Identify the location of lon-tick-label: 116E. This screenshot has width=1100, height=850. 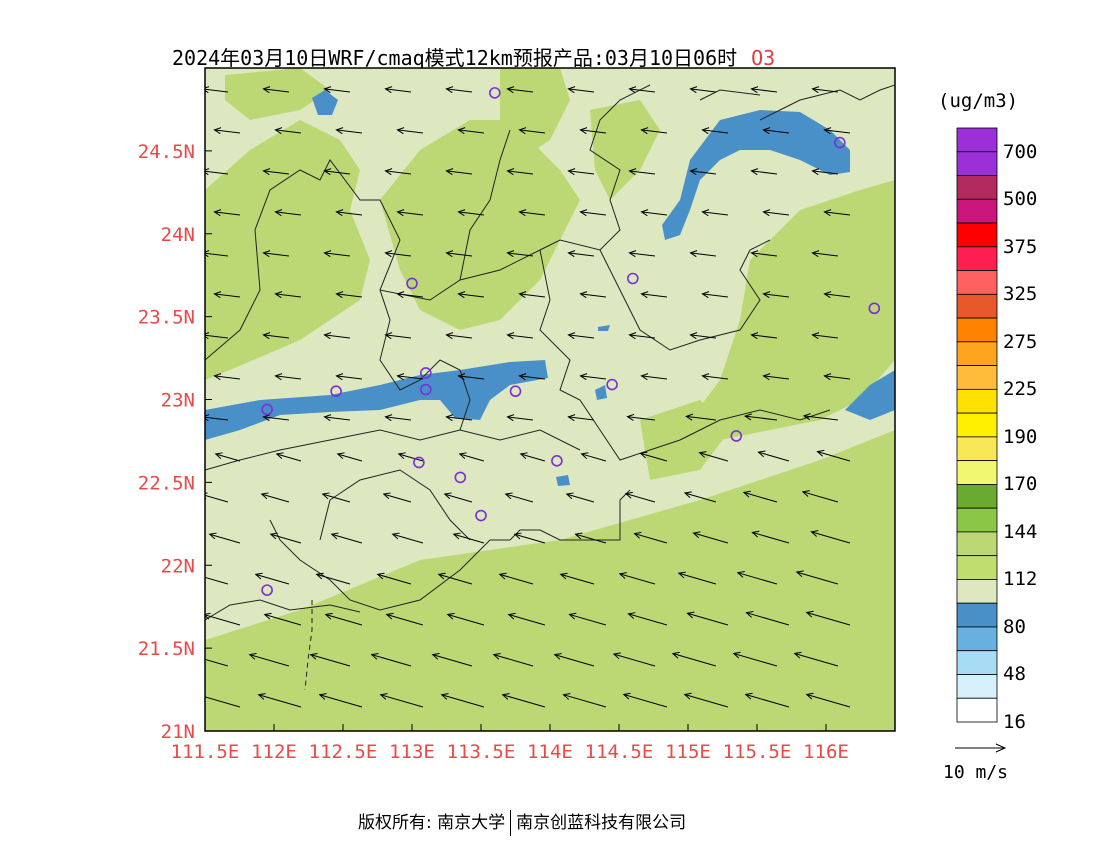
(826, 752).